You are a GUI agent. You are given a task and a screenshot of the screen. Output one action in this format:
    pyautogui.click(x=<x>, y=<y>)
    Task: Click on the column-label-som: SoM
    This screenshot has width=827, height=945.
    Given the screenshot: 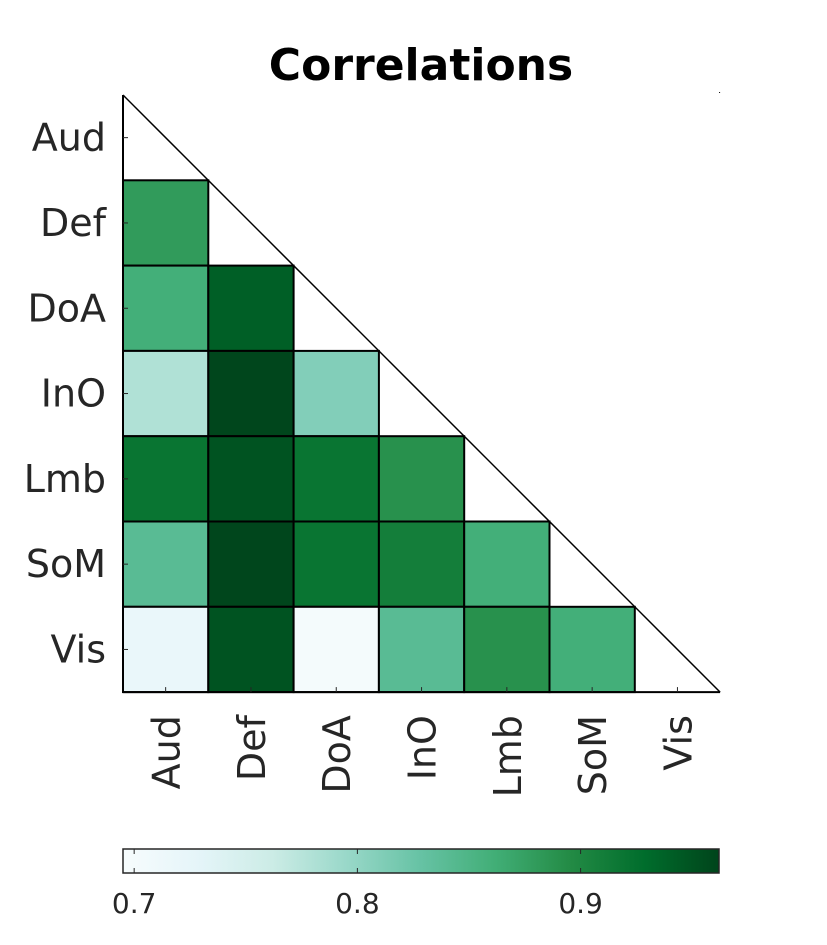 What is the action you would take?
    pyautogui.click(x=593, y=755)
    